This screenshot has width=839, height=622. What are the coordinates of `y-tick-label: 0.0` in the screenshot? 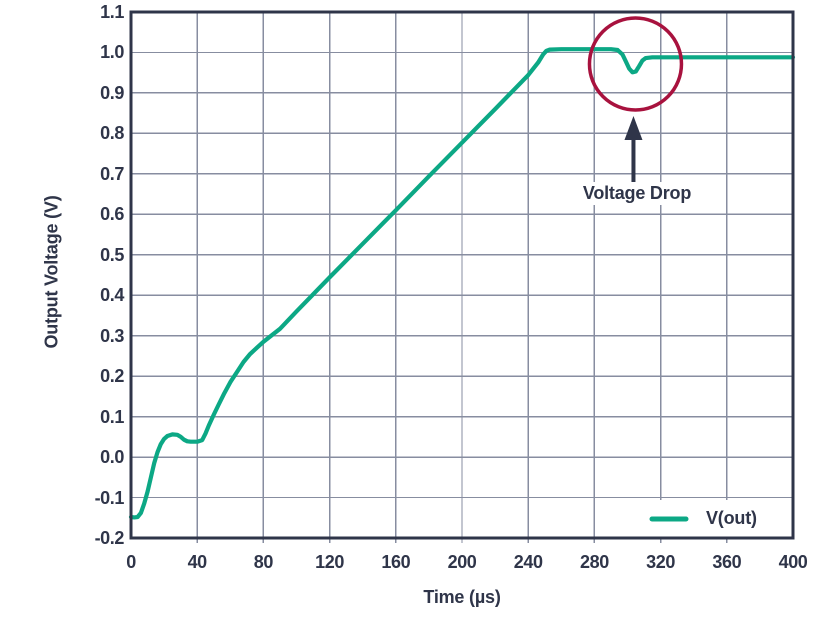 It's located at (112, 457).